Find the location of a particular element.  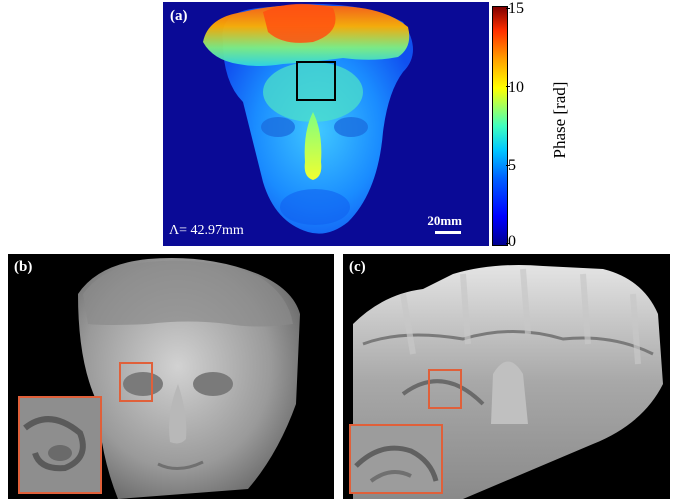

panel-label-b: (b) is located at coordinates (23, 267).